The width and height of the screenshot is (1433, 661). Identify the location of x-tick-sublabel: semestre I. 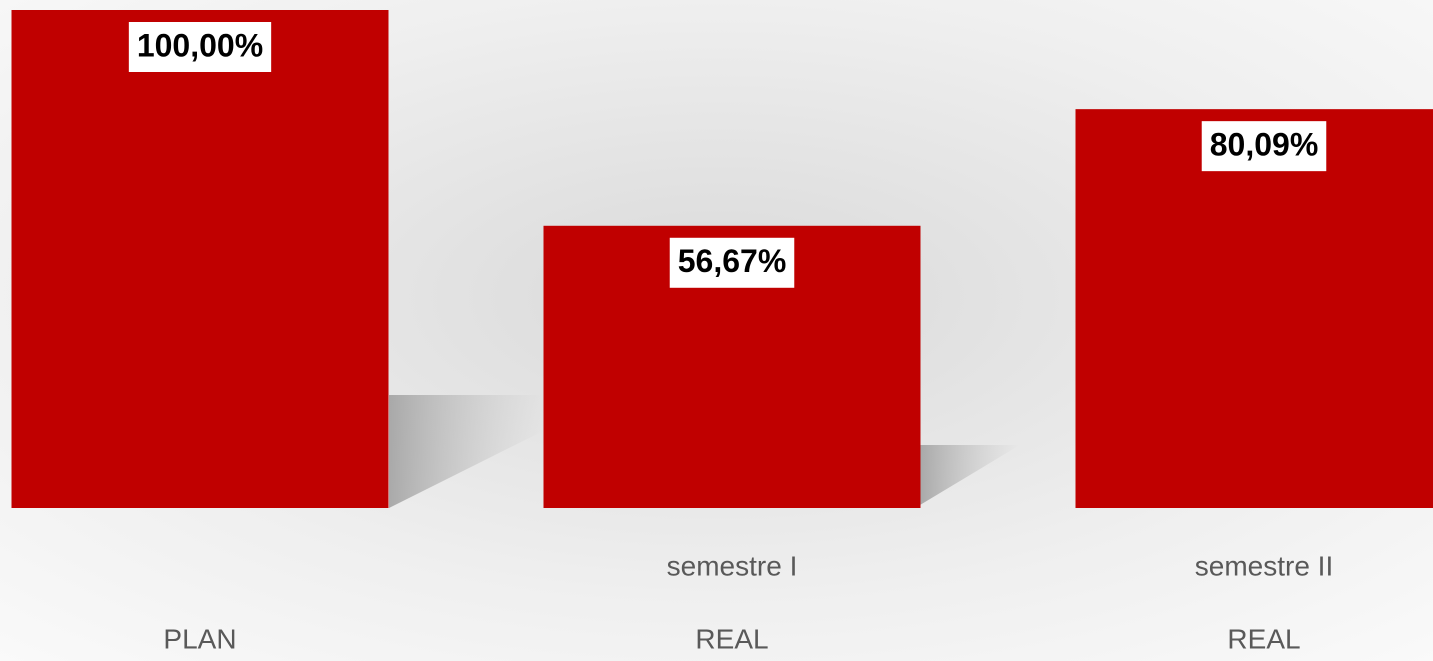
(732, 565).